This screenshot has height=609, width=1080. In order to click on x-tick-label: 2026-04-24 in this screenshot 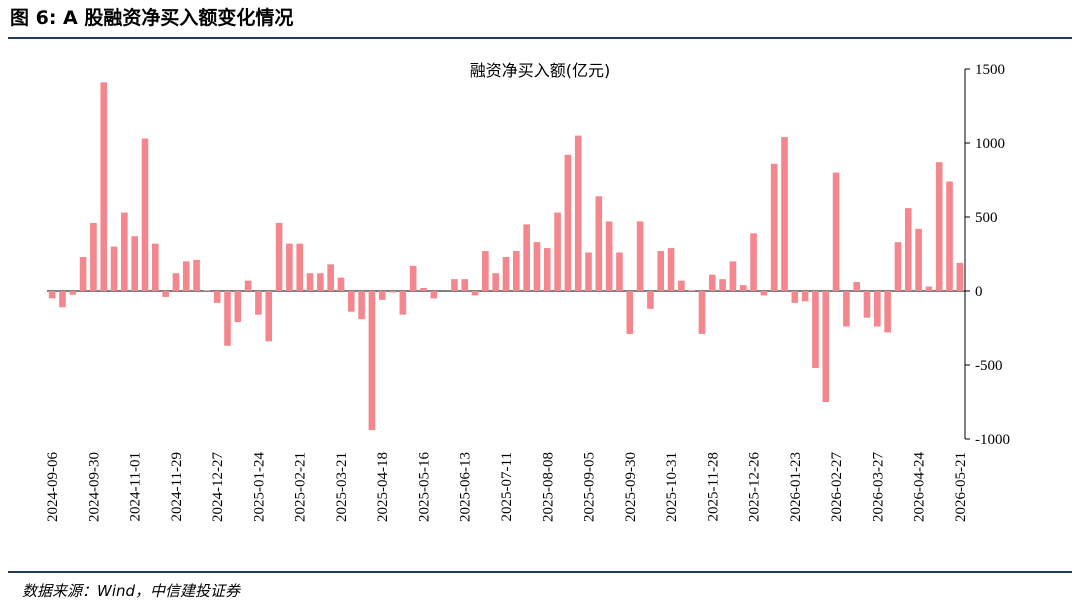, I will do `click(920, 487)`.